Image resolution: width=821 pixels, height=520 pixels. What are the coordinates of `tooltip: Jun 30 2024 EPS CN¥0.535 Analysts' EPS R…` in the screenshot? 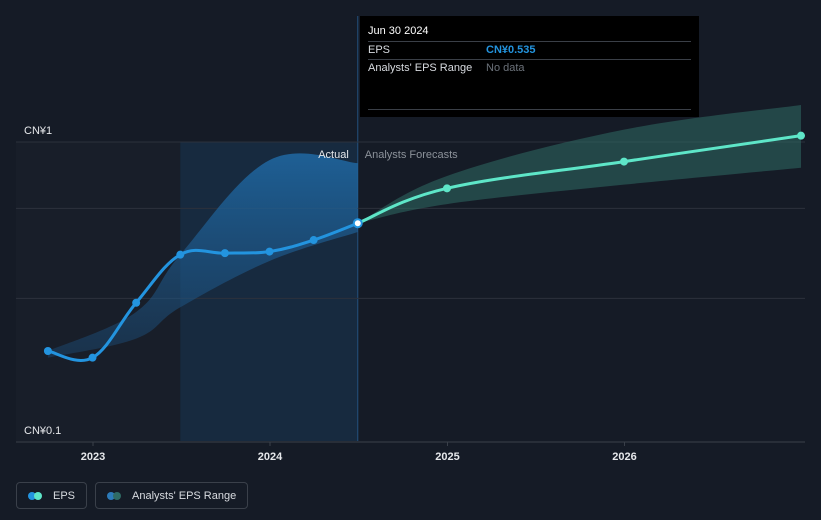 It's located at (529, 66).